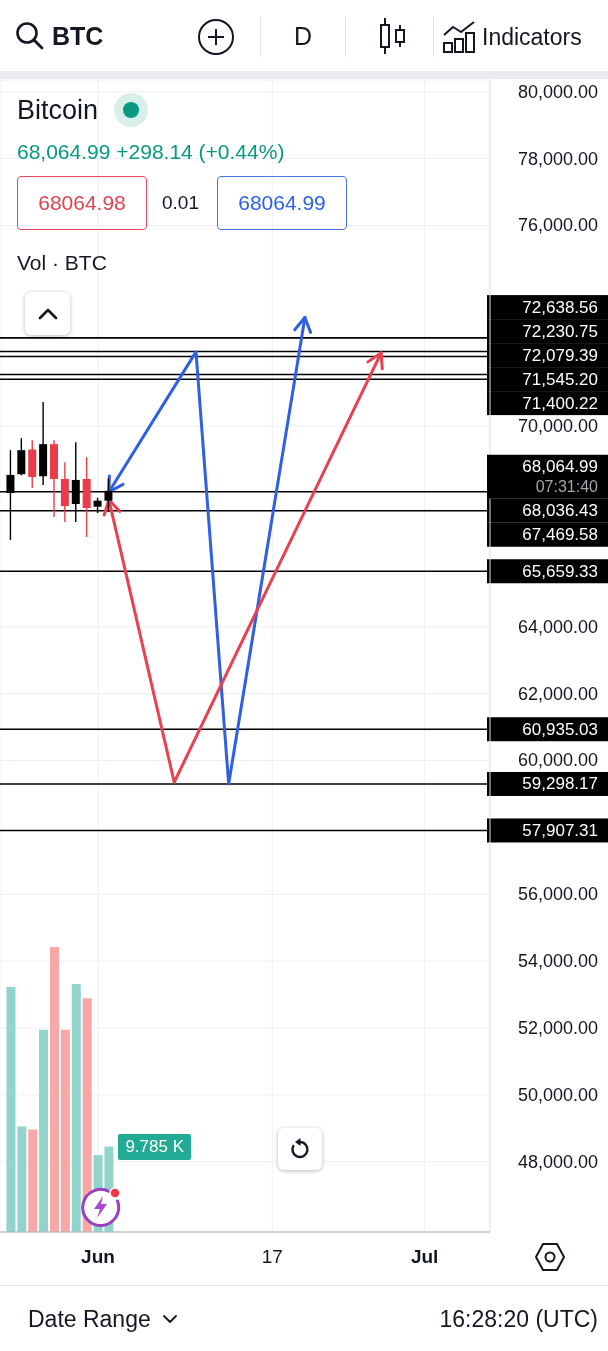  Describe the element at coordinates (560, 379) in the screenshot. I see `ref-line-label: 71,545.20` at that location.